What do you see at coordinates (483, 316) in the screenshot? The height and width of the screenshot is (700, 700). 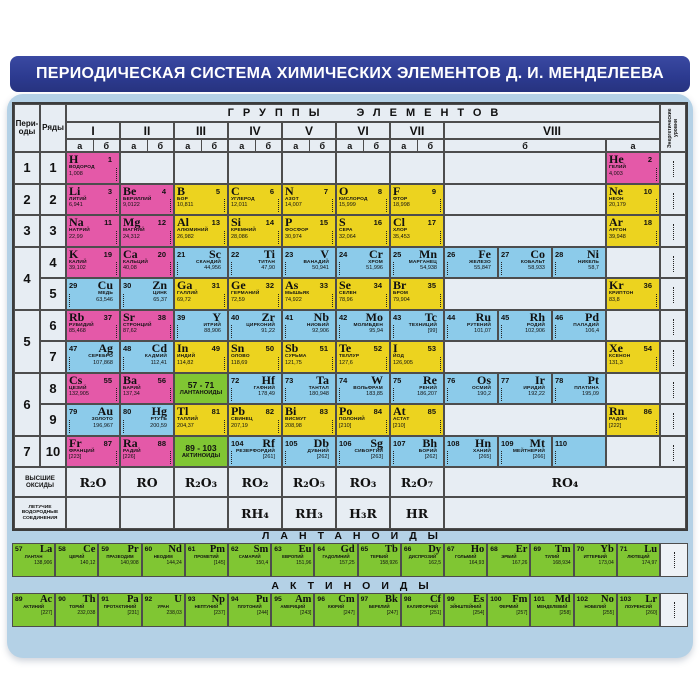 I see `element-symbol: Ru` at bounding box center [483, 316].